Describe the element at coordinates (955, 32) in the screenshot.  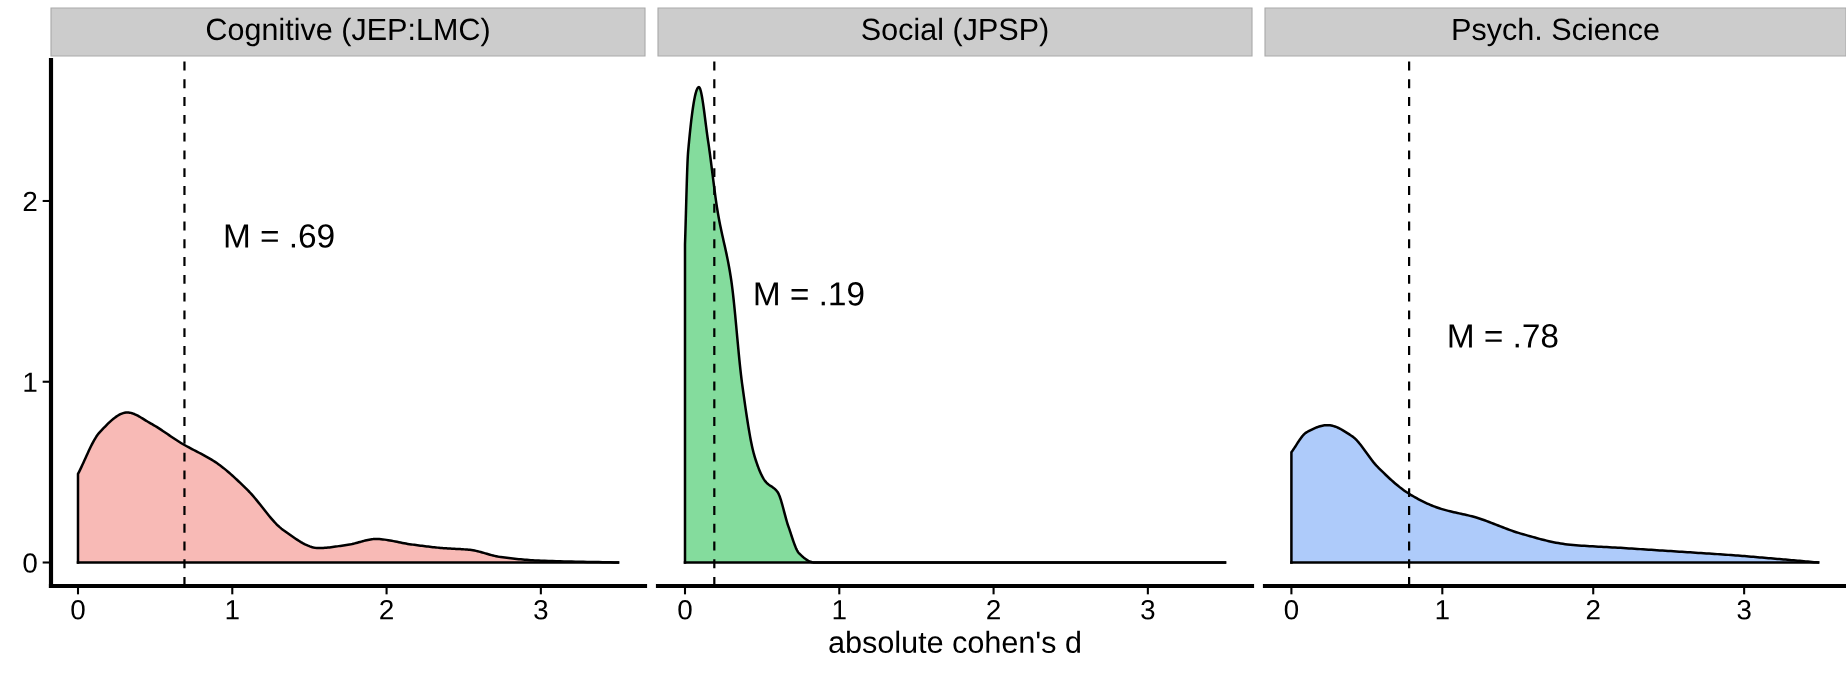
I see `chart-title: Social (JPSP)` at that location.